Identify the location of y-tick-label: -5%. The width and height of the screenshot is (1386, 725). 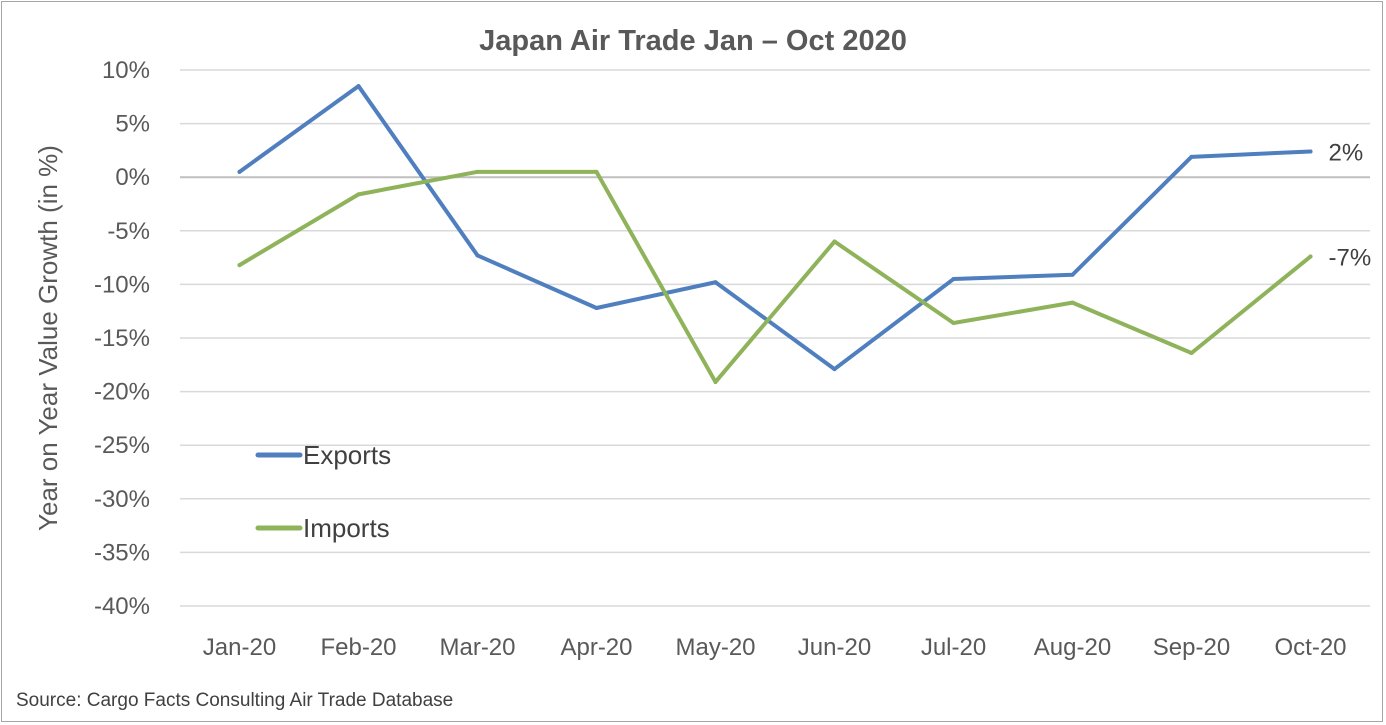
(128, 231).